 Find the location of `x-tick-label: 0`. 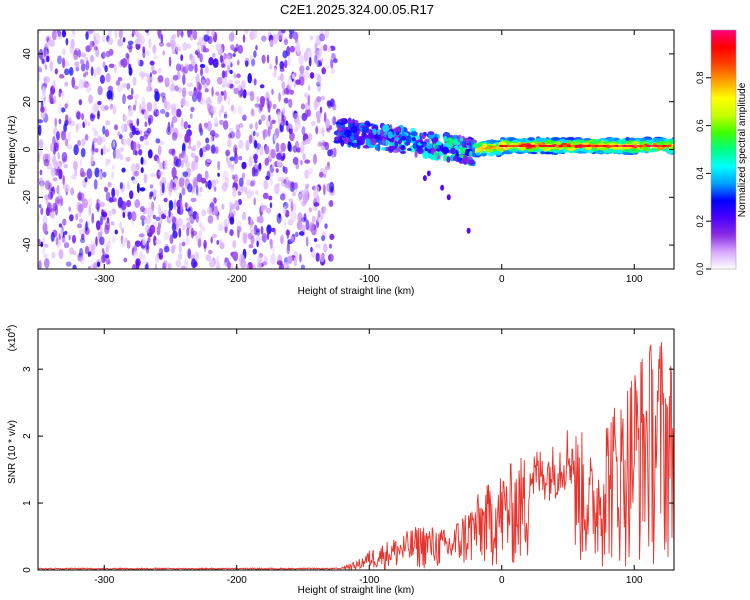

x-tick-label: 0 is located at coordinates (502, 279).